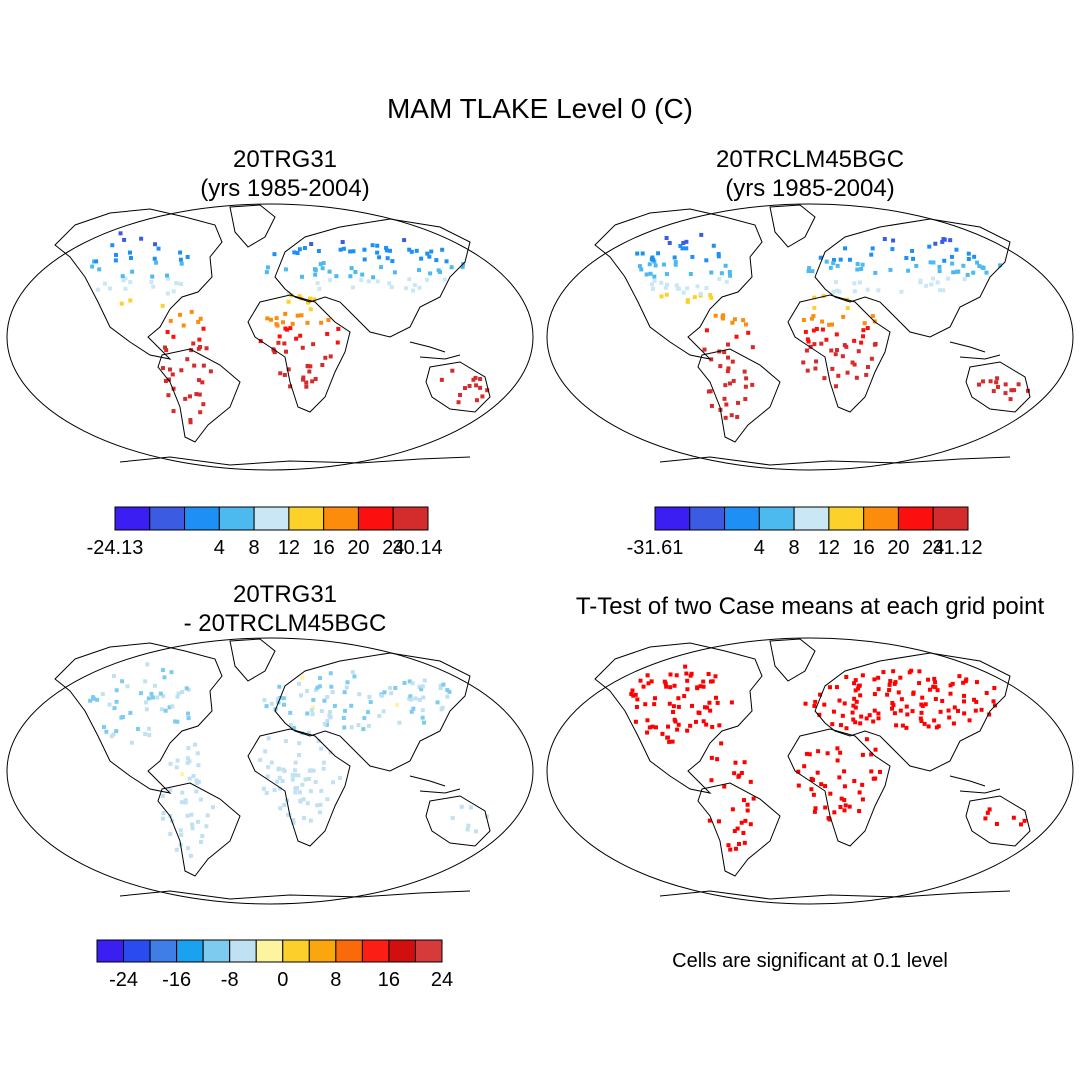  Describe the element at coordinates (833, 326) in the screenshot. I see `lake-temperature-cells-case2` at that location.